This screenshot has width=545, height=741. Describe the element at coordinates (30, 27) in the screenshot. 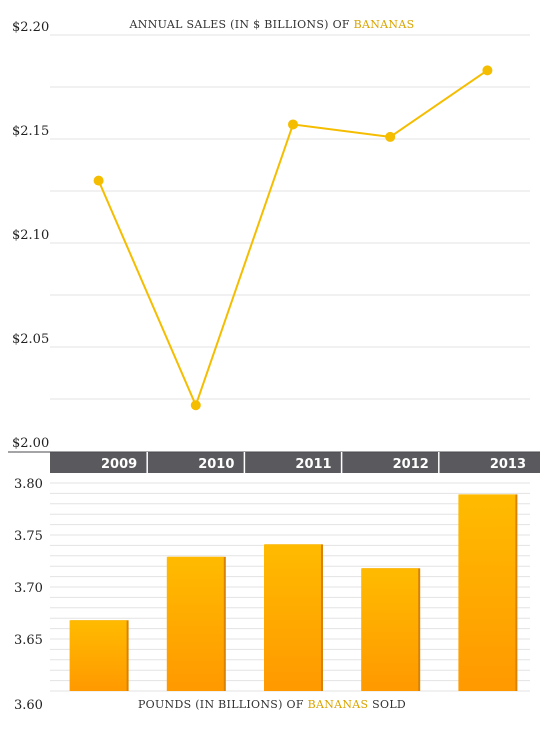

I see `line-y-tick-label: $2.20` at that location.